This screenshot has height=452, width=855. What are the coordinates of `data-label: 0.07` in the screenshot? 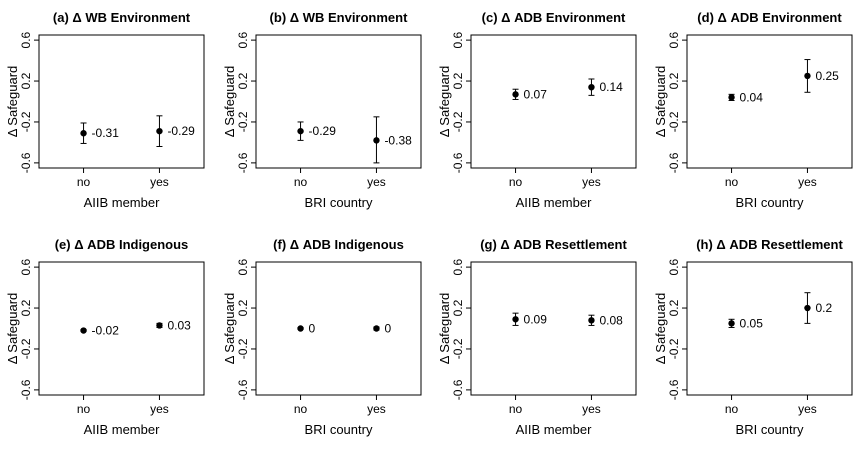 It's located at (536, 94).